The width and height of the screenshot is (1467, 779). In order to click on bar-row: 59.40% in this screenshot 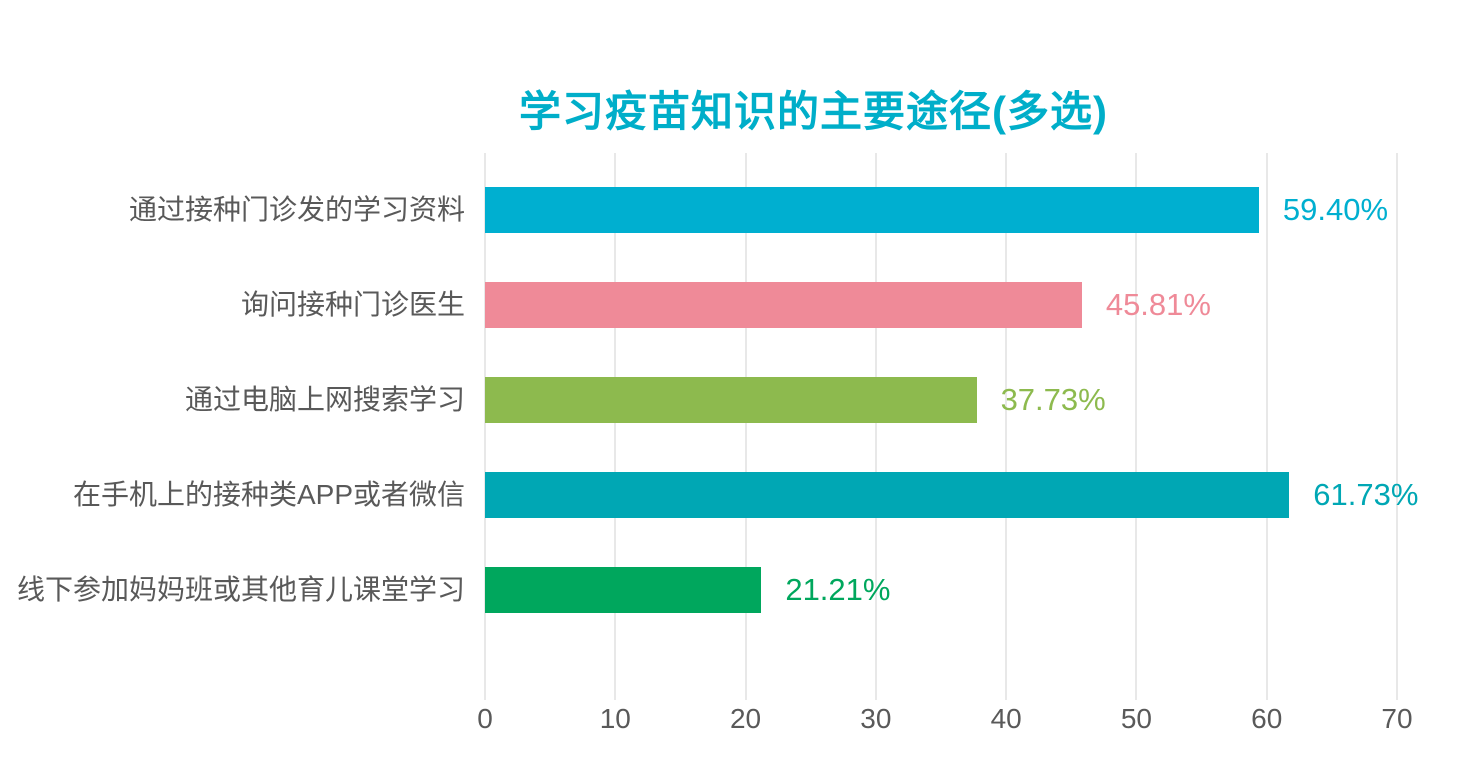, I will do `click(941, 210)`.